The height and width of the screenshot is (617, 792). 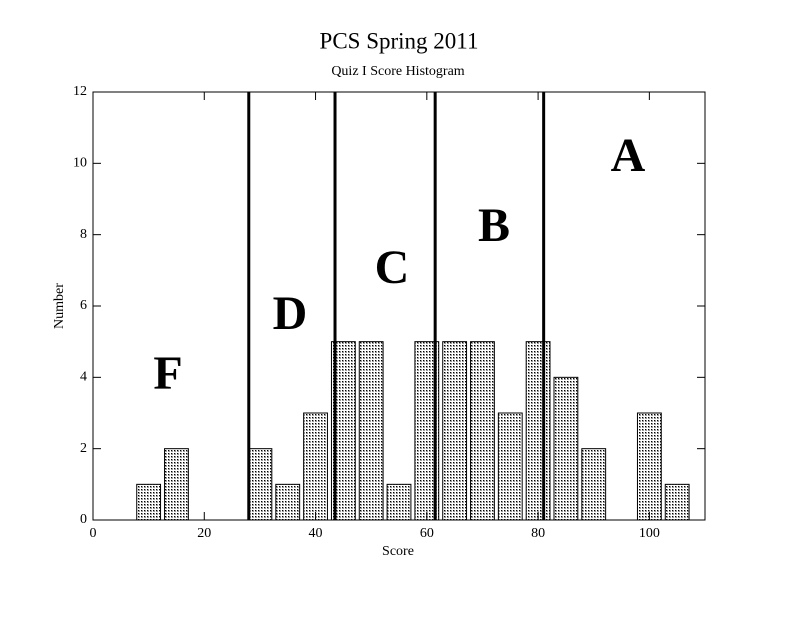 I want to click on x-tick-label: 0, so click(x=93, y=533).